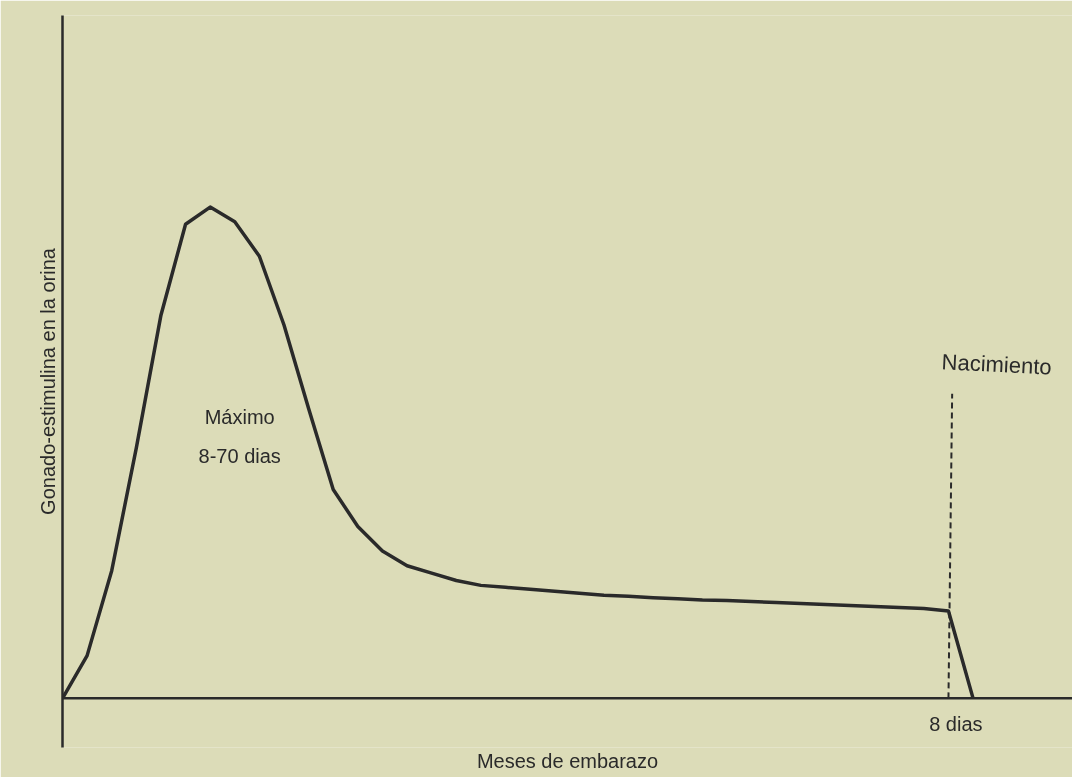 This screenshot has width=1072, height=777. I want to click on y-axis-title: Gonado-estimulina en la orina, so click(47, 381).